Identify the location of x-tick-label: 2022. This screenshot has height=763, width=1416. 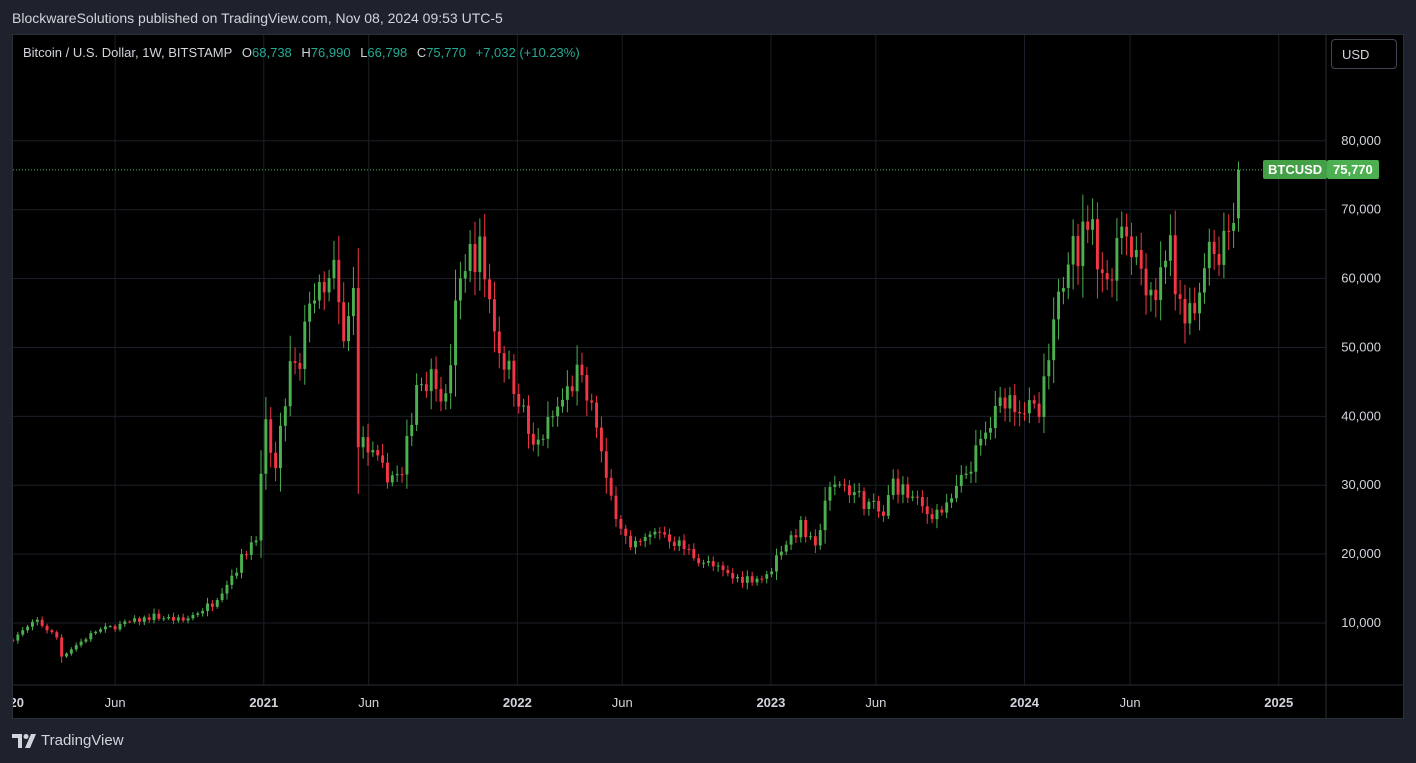
(517, 702).